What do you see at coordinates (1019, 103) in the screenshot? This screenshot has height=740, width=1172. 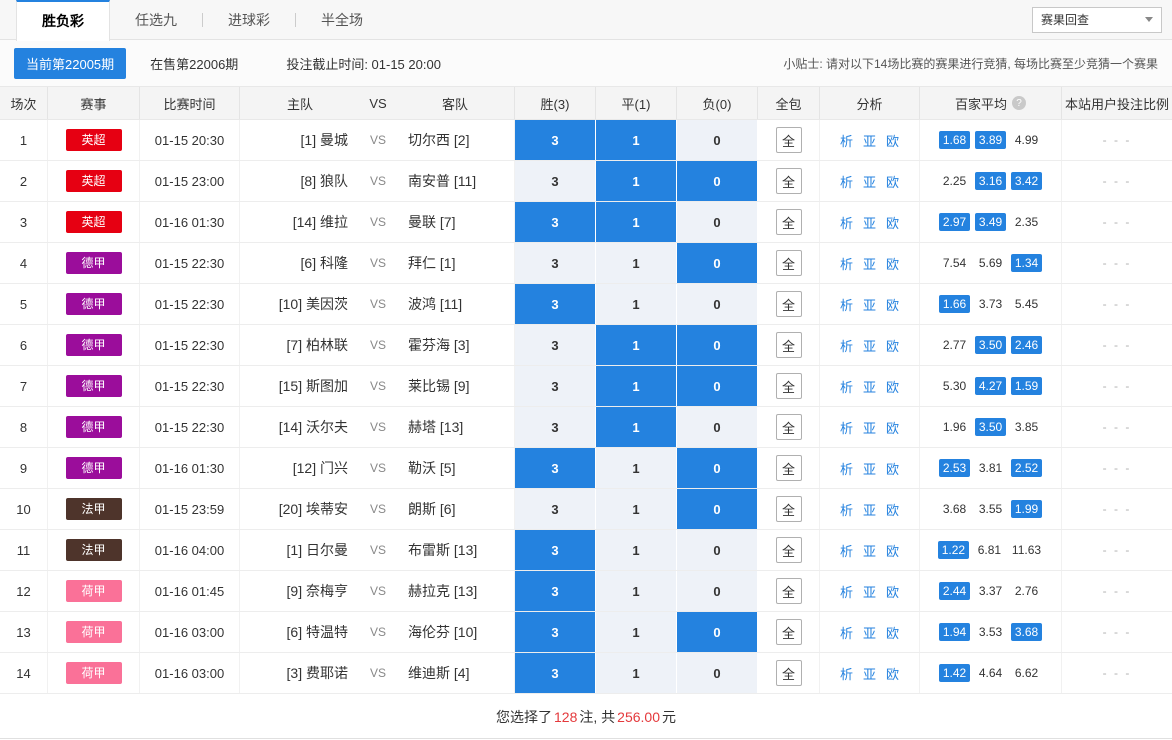 I see `help-icon: ?` at bounding box center [1019, 103].